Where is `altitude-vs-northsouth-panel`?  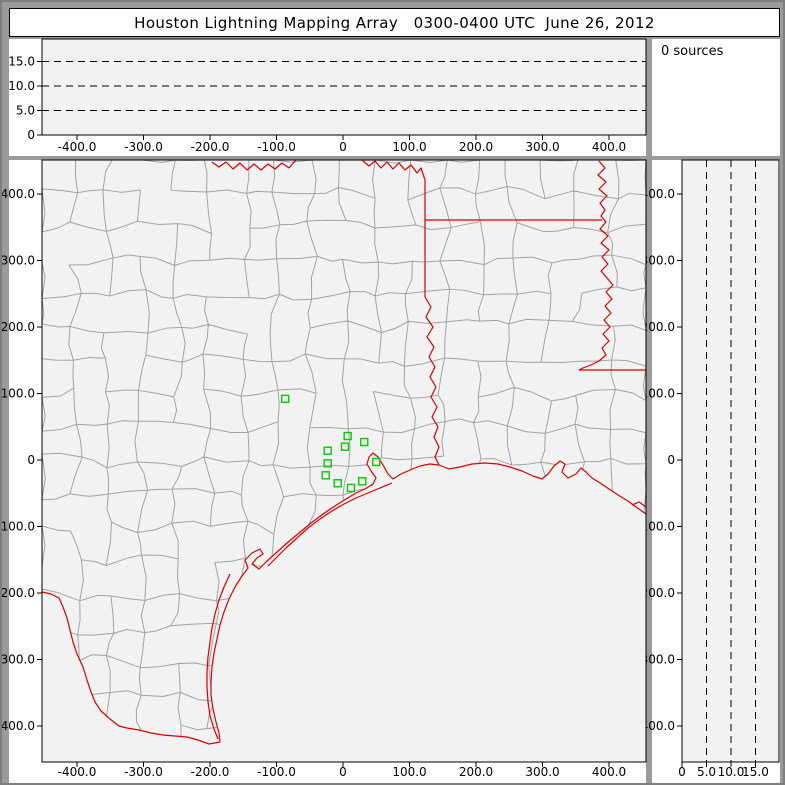 altitude-vs-northsouth-panel is located at coordinates (716, 471).